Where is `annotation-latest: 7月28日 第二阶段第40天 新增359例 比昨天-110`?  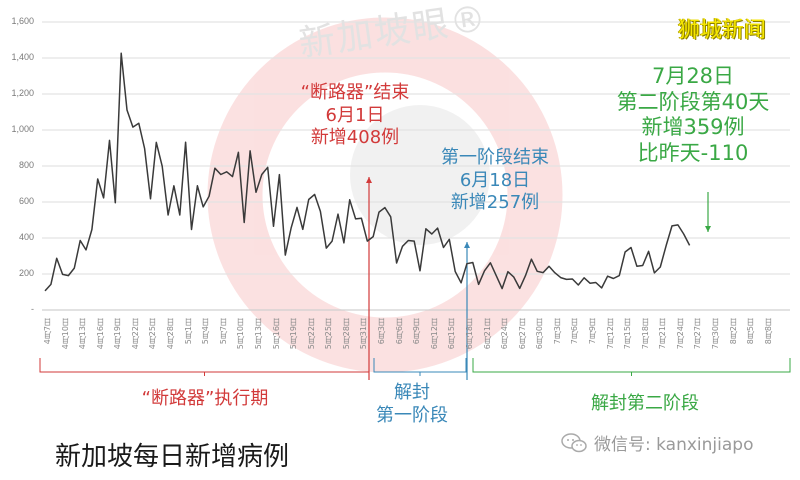 annotation-latest: 7月28日 第二阶段第40天 新增359例 比昨天-110 is located at coordinates (693, 115).